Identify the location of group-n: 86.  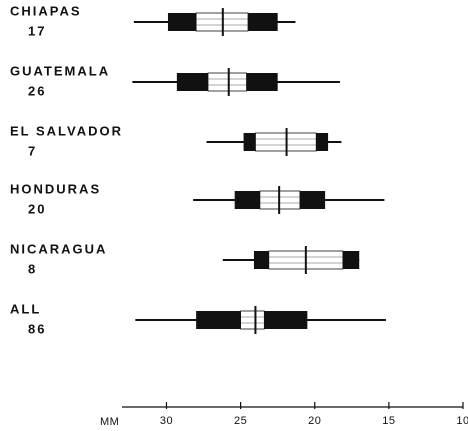
(37, 328).